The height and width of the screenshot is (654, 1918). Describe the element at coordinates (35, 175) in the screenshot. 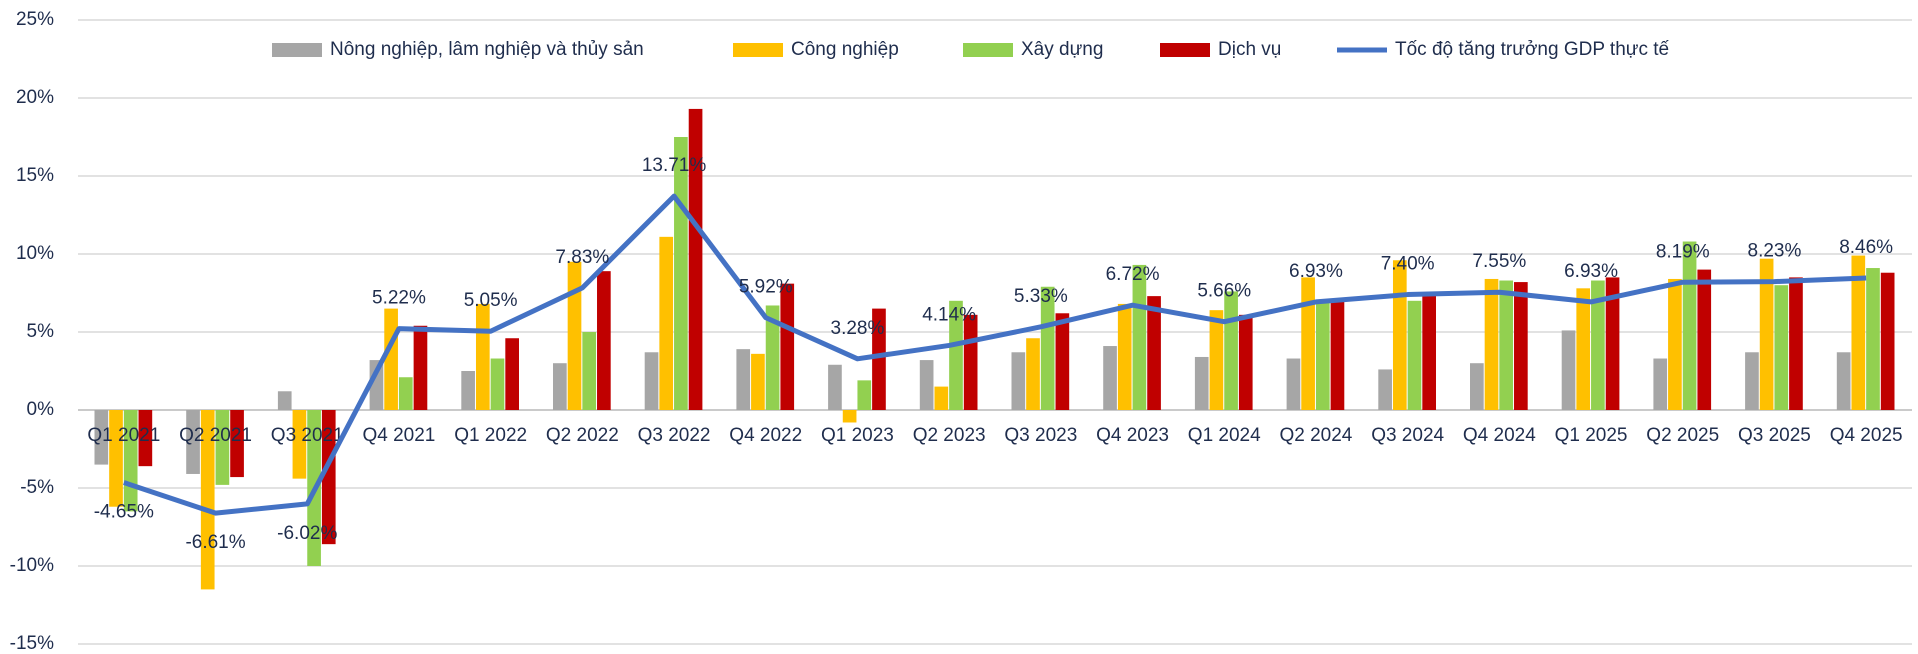

I see `y-tick-label: 15%` at that location.